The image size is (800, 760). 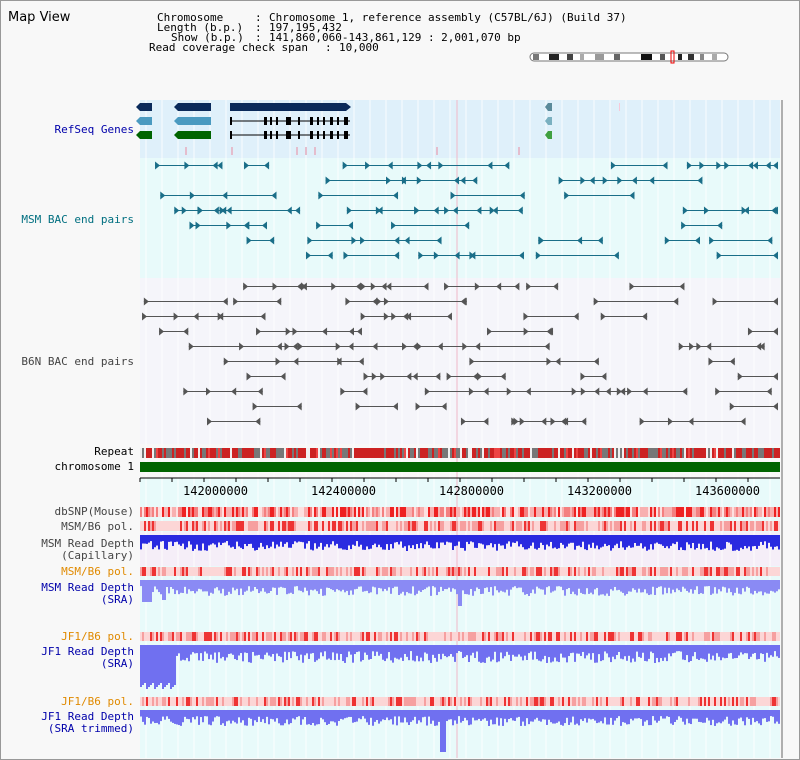 What do you see at coordinates (97, 571) in the screenshot?
I see `track-label-msm-b6-pol-2: MSM/B6 pol.` at bounding box center [97, 571].